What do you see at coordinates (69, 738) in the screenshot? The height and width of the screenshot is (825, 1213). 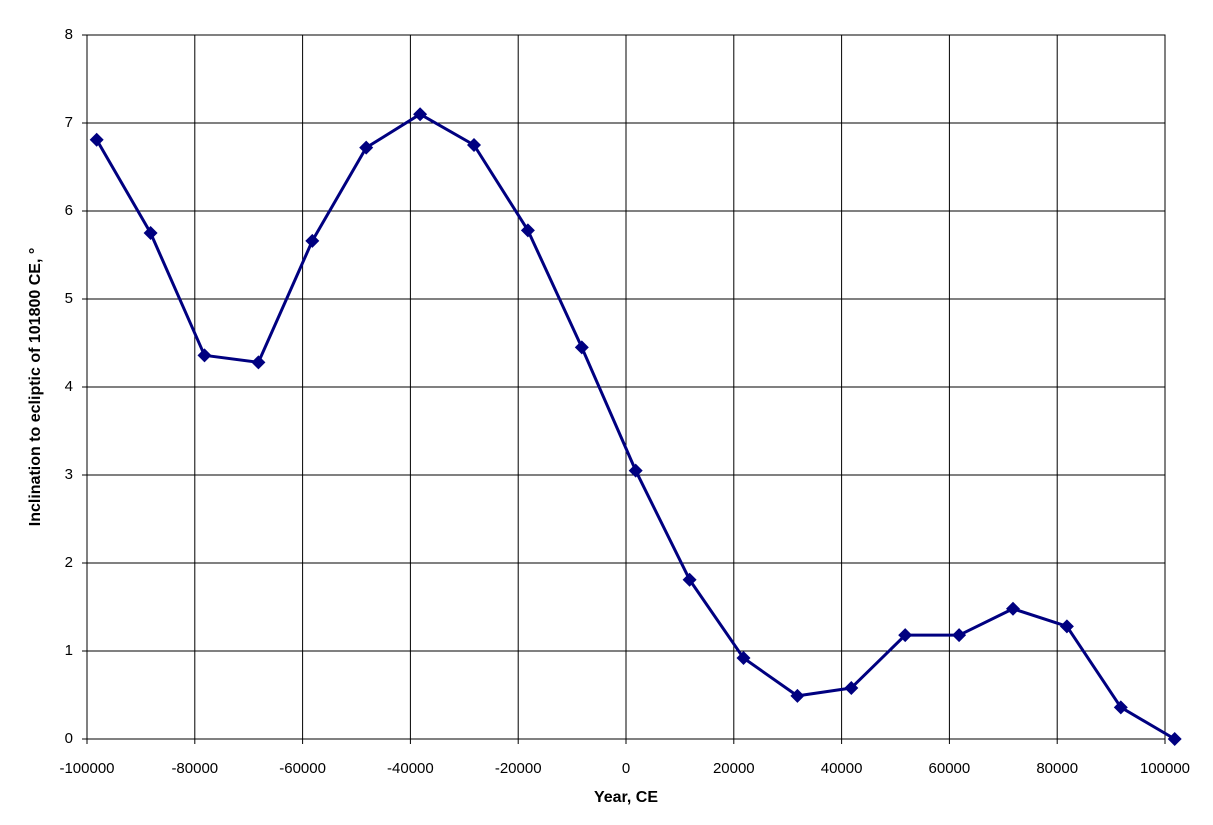 I see `y-tick-label: 0` at bounding box center [69, 738].